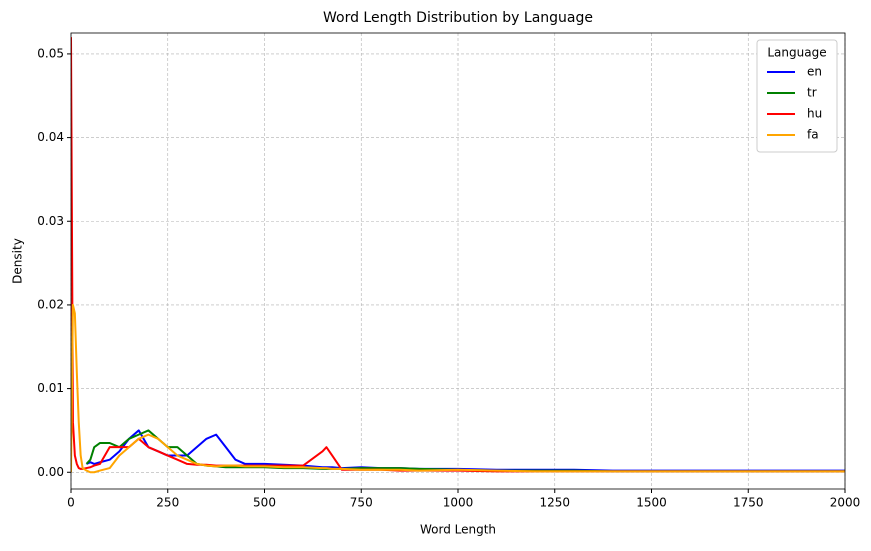 This screenshot has height=551, width=871. Describe the element at coordinates (651, 503) in the screenshot. I see `x-tick-label: 1500` at that location.